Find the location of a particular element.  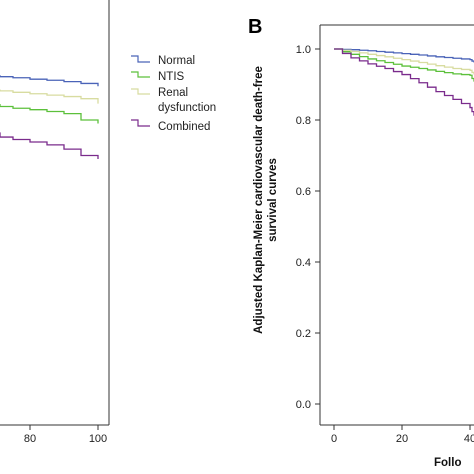

panel-b-letter: B is located at coordinates (255, 27).